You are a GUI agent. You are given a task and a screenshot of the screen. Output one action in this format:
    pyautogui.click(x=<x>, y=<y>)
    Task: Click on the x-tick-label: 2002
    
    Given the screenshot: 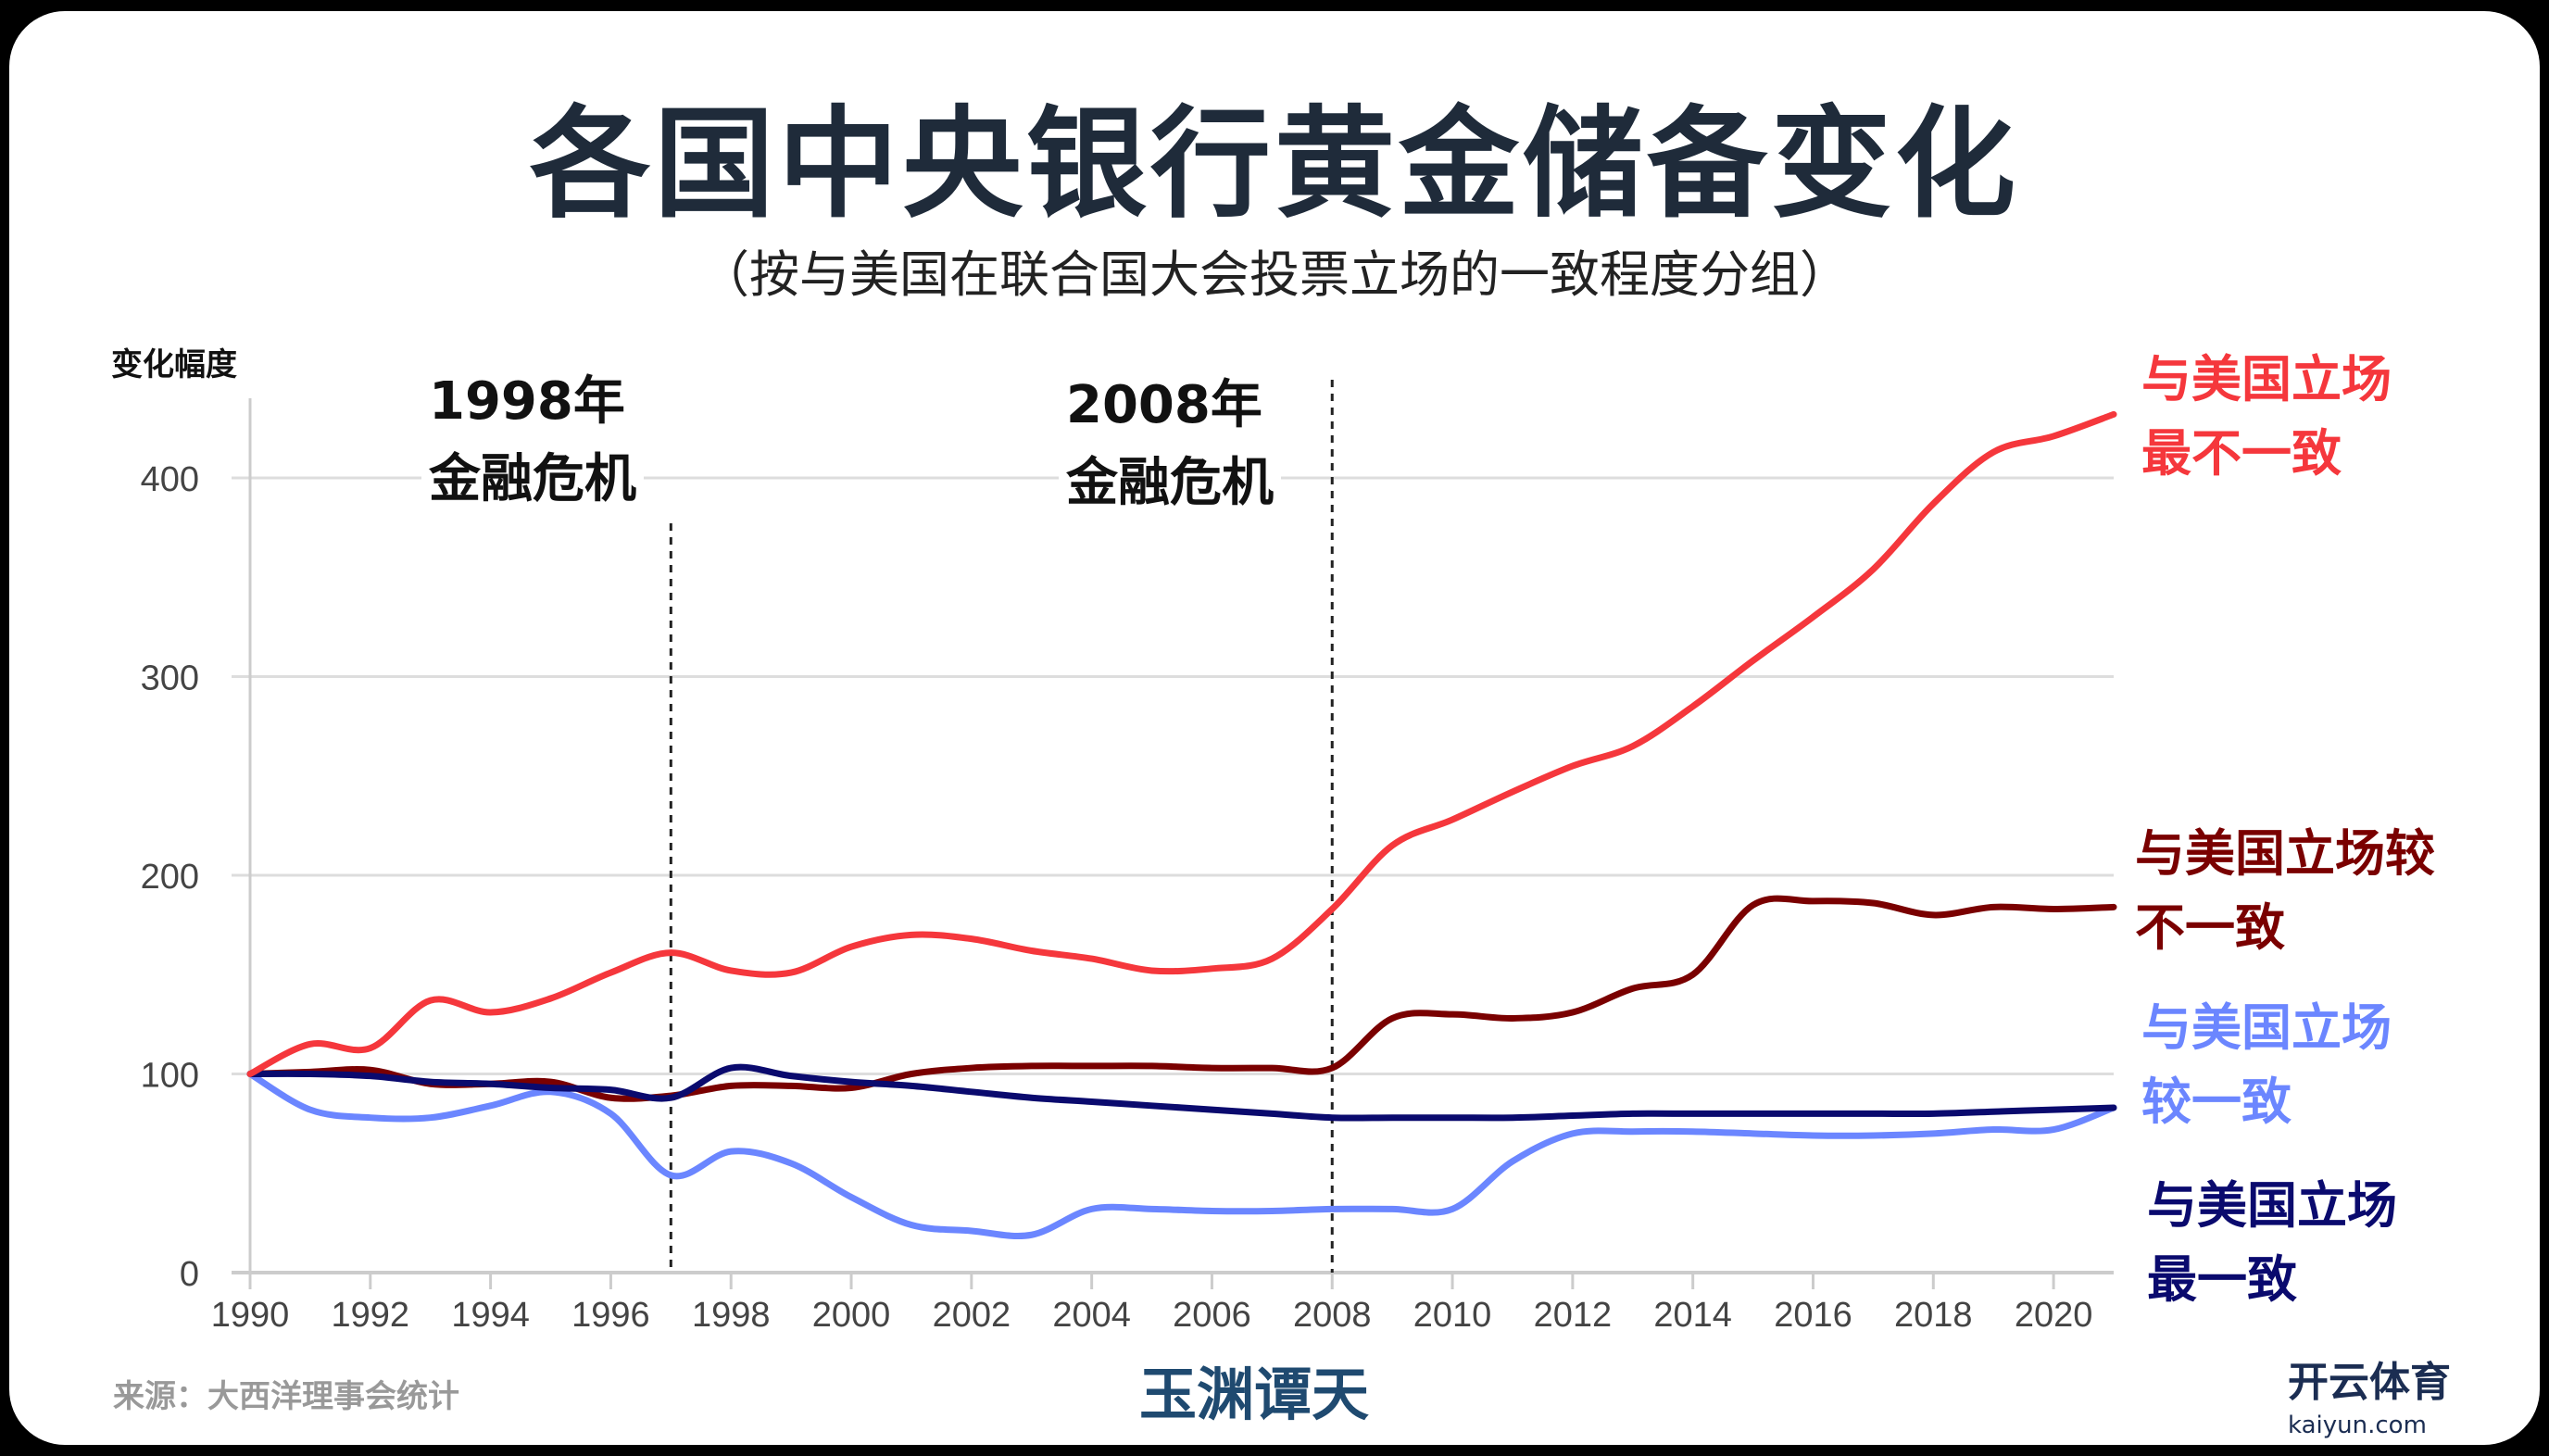 What is the action you would take?
    pyautogui.click(x=972, y=1315)
    